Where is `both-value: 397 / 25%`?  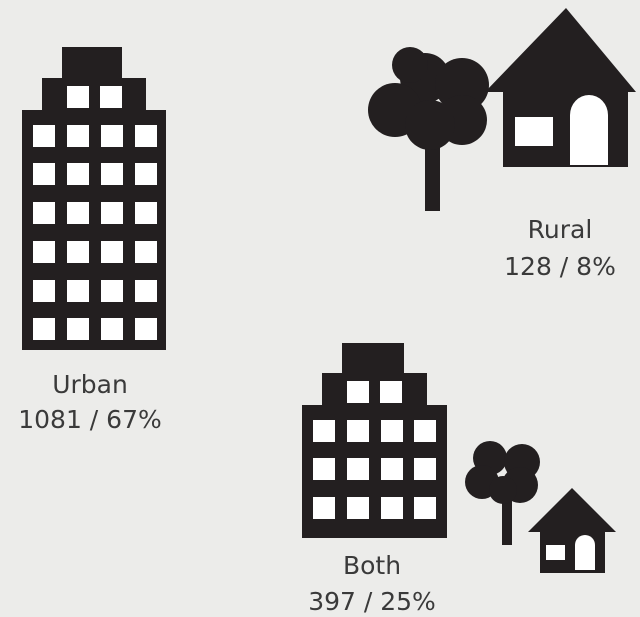
both-value: 397 / 25% is located at coordinates (372, 601).